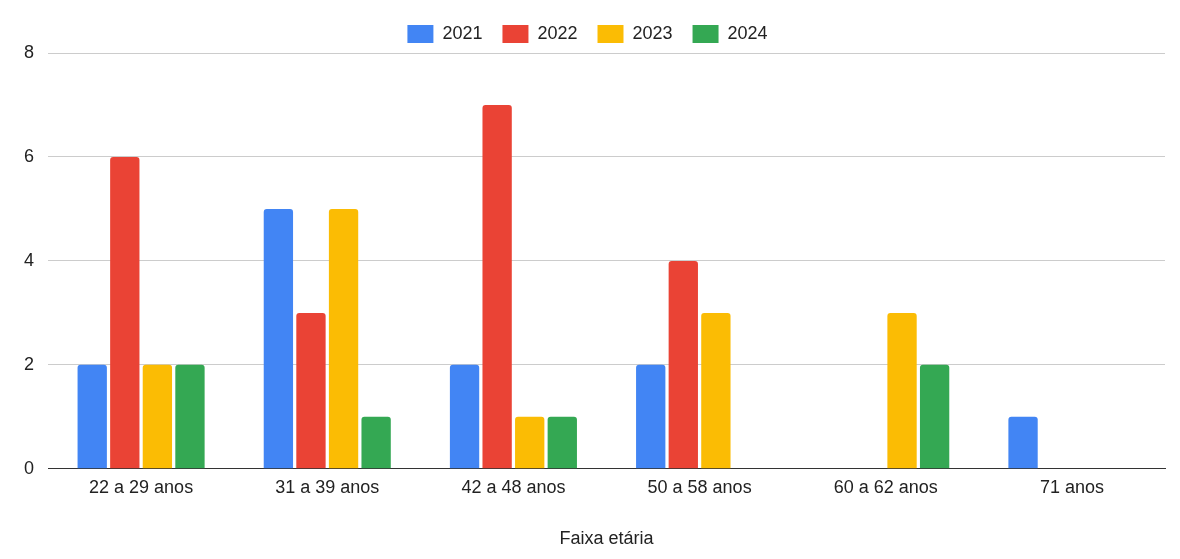 The image size is (1180, 559). I want to click on x-tick-label: 60 a 62 anos, so click(885, 486).